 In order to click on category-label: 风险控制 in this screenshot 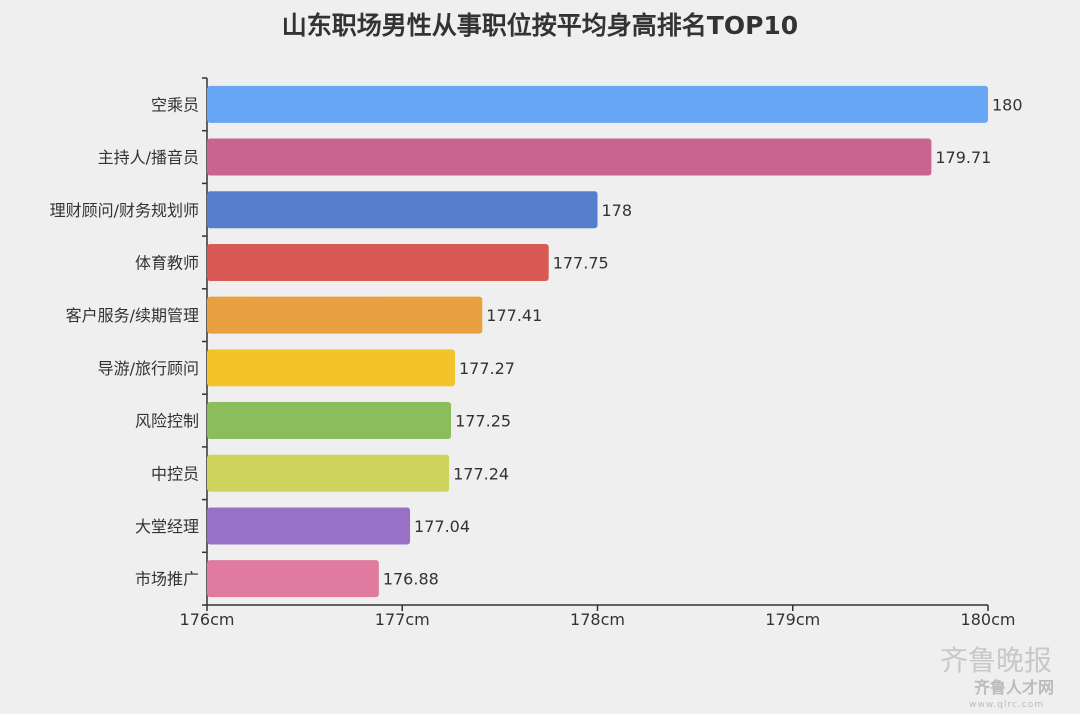, I will do `click(167, 421)`.